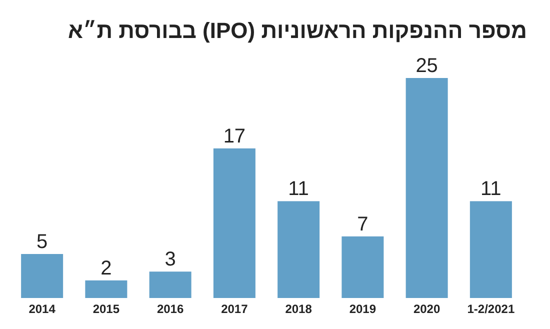 This screenshot has height=329, width=550. What do you see at coordinates (106, 309) in the screenshot?
I see `x-tick-label: 2015` at bounding box center [106, 309].